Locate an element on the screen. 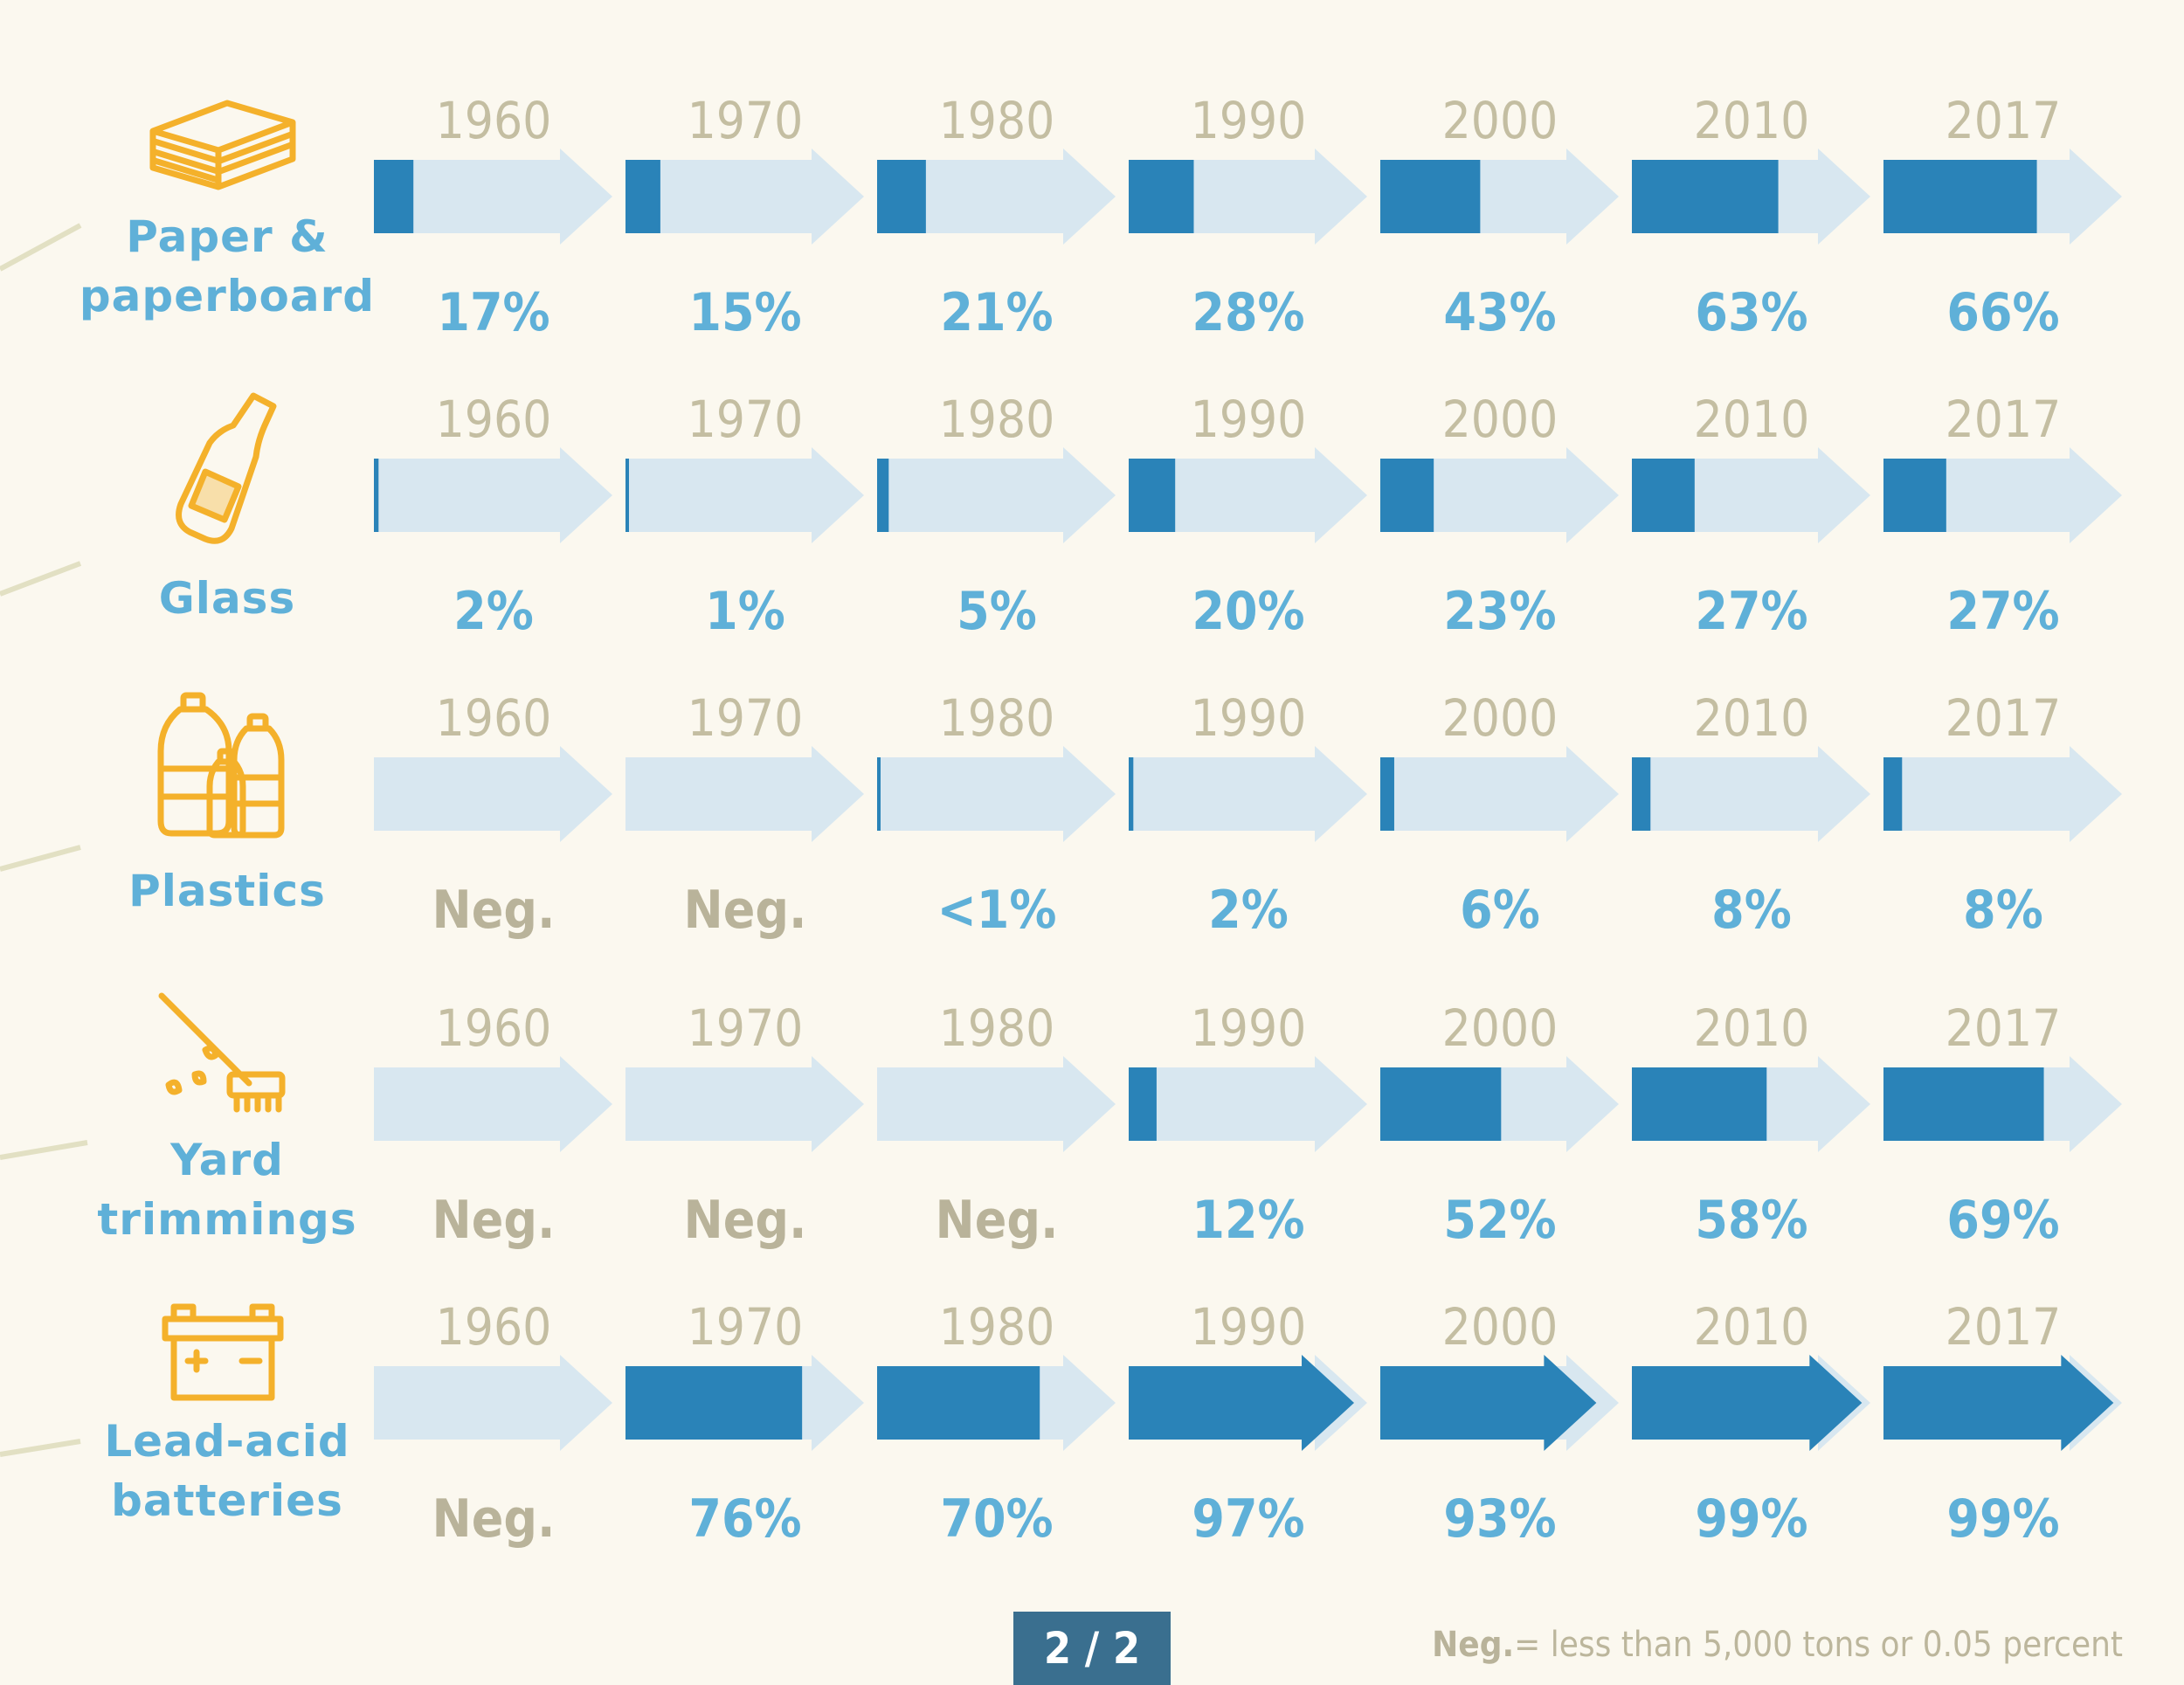 Image resolution: width=2184 pixels, height=1685 pixels. year-label-lead-acid-batteries-1990: 1990 is located at coordinates (1249, 1327).